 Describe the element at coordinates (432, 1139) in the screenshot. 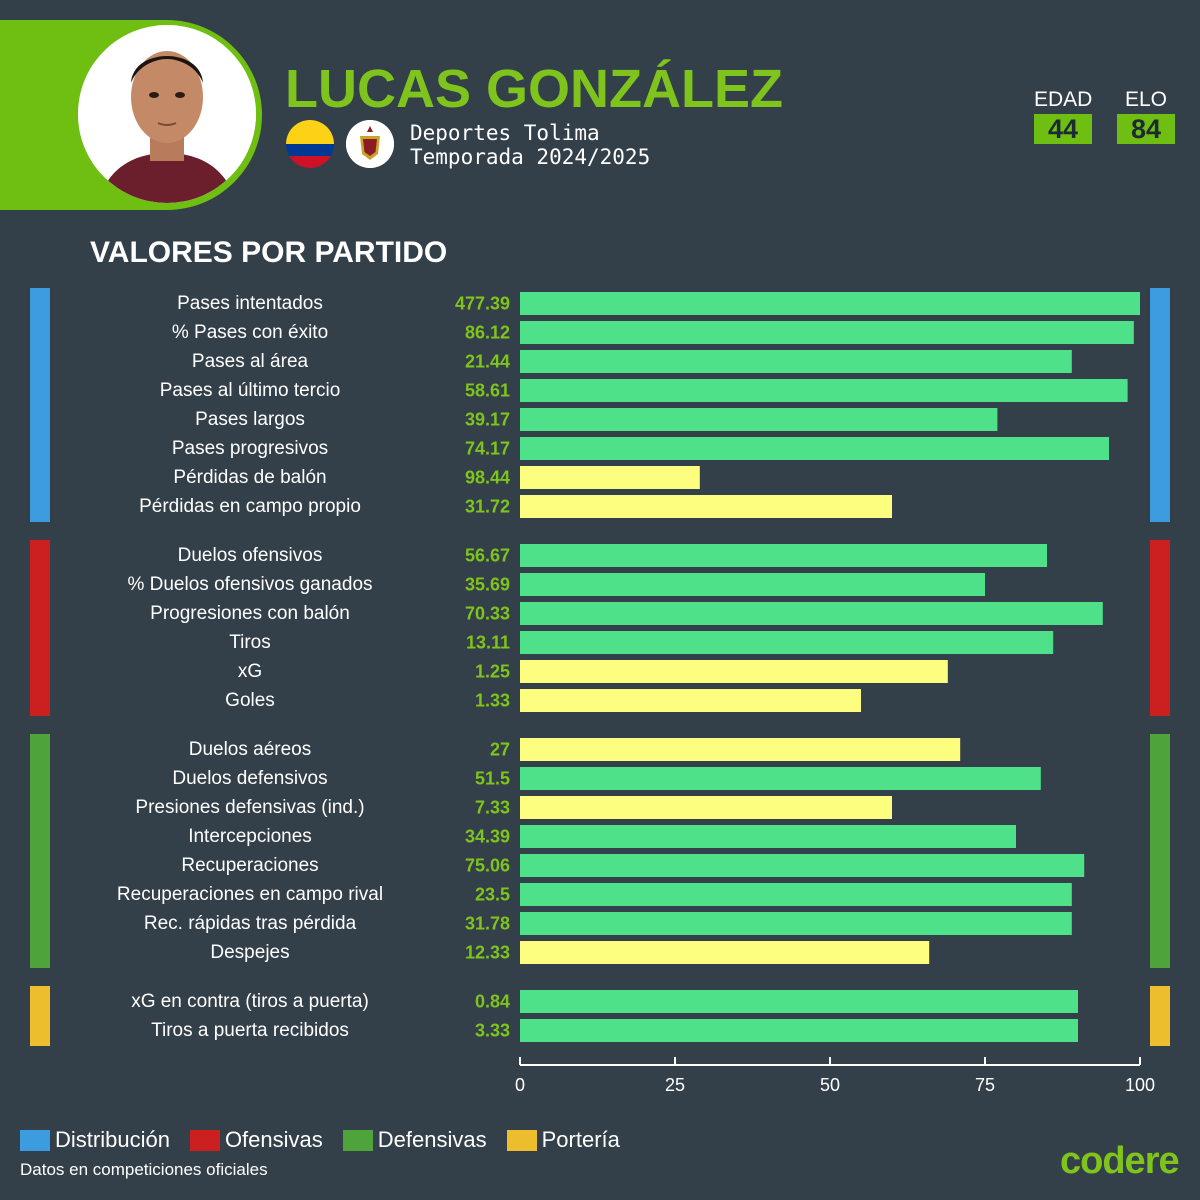

I see `legend-label: Defensivas` at that location.